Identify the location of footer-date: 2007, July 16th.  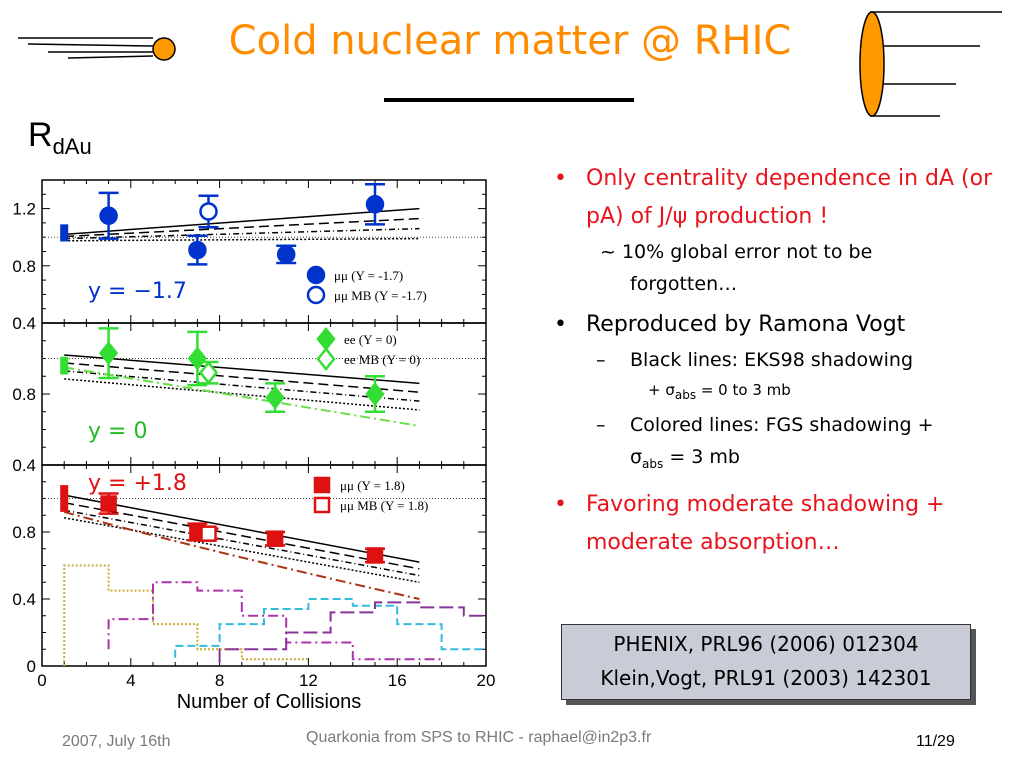
(116, 741).